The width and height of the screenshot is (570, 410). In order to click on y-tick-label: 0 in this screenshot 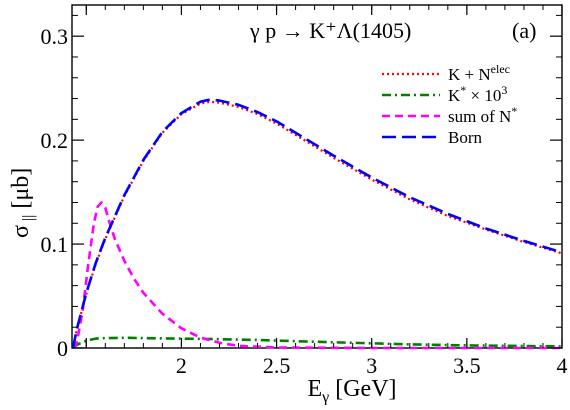, I will do `click(62, 348)`.